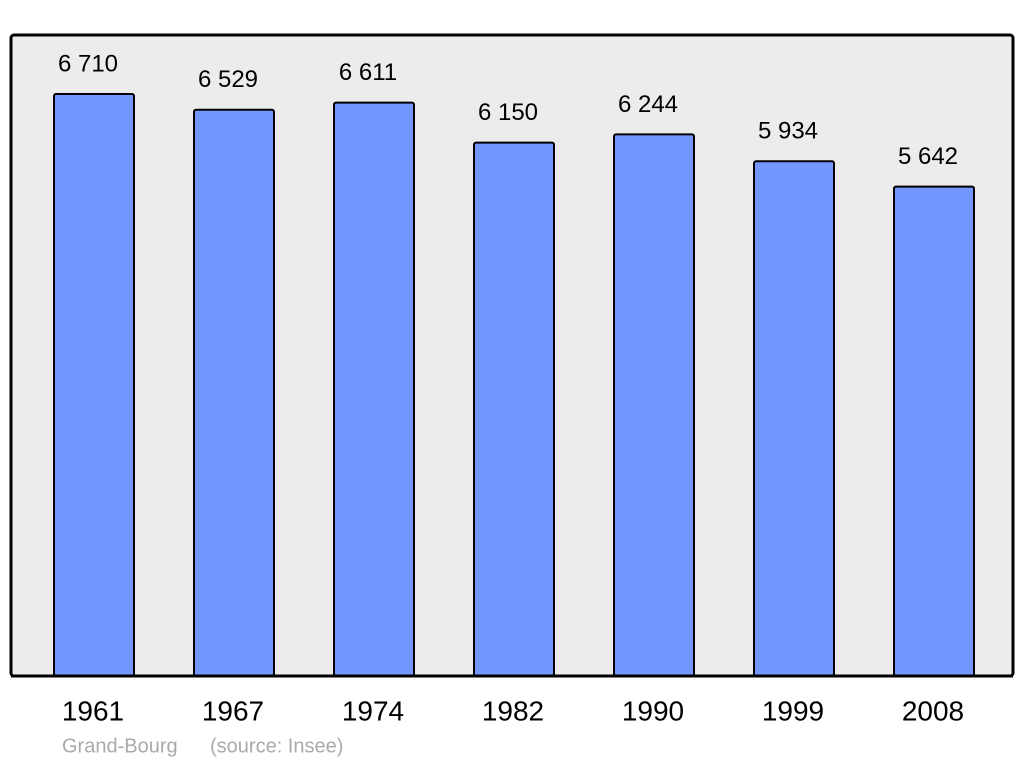  What do you see at coordinates (933, 710) in the screenshot?
I see `x-tick-label: 2008` at bounding box center [933, 710].